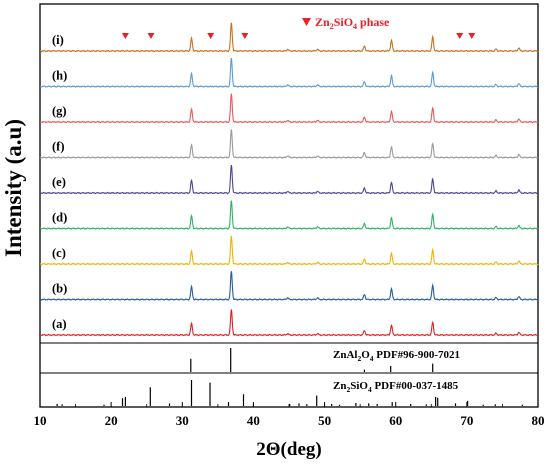 The width and height of the screenshot is (550, 472). I want to click on x-tick-label: 70, so click(466, 420).